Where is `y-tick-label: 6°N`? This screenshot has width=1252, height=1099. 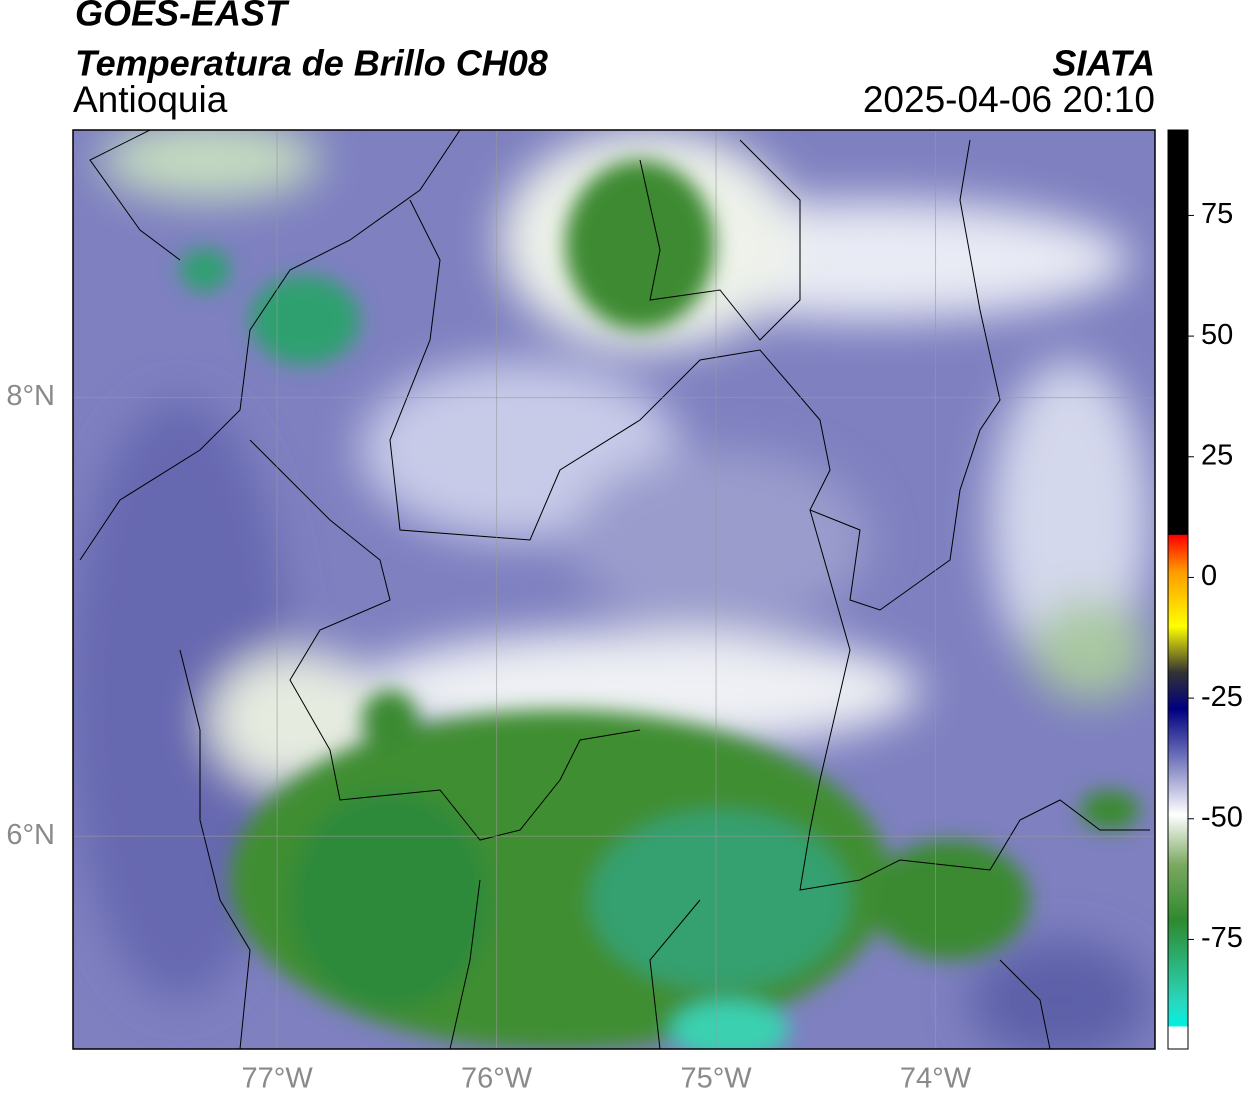
y-tick-label: 6°N is located at coordinates (30, 835).